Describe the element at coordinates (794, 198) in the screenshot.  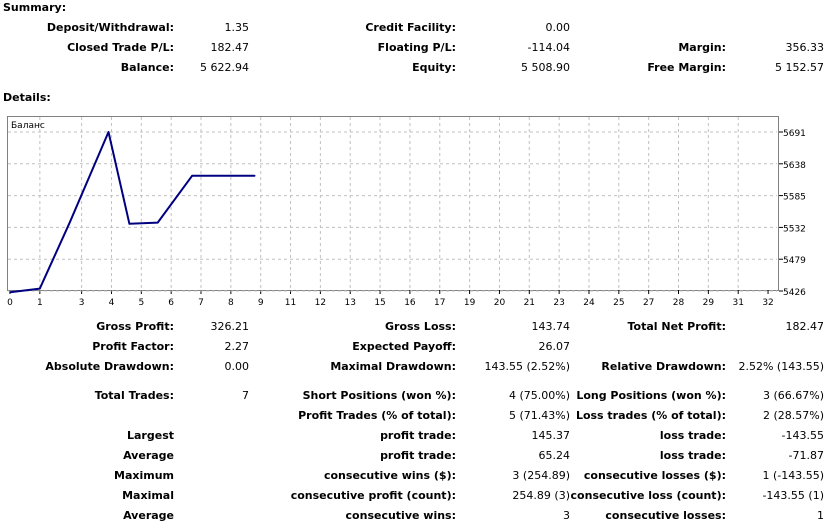
I see `y-tick-label: 5585` at that location.